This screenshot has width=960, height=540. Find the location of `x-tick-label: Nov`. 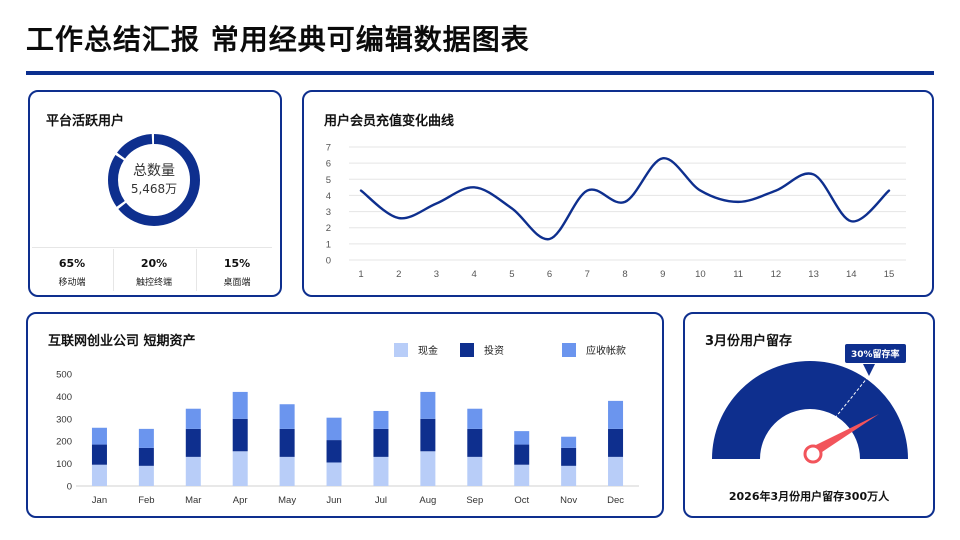

x-tick-label: Nov is located at coordinates (568, 500).